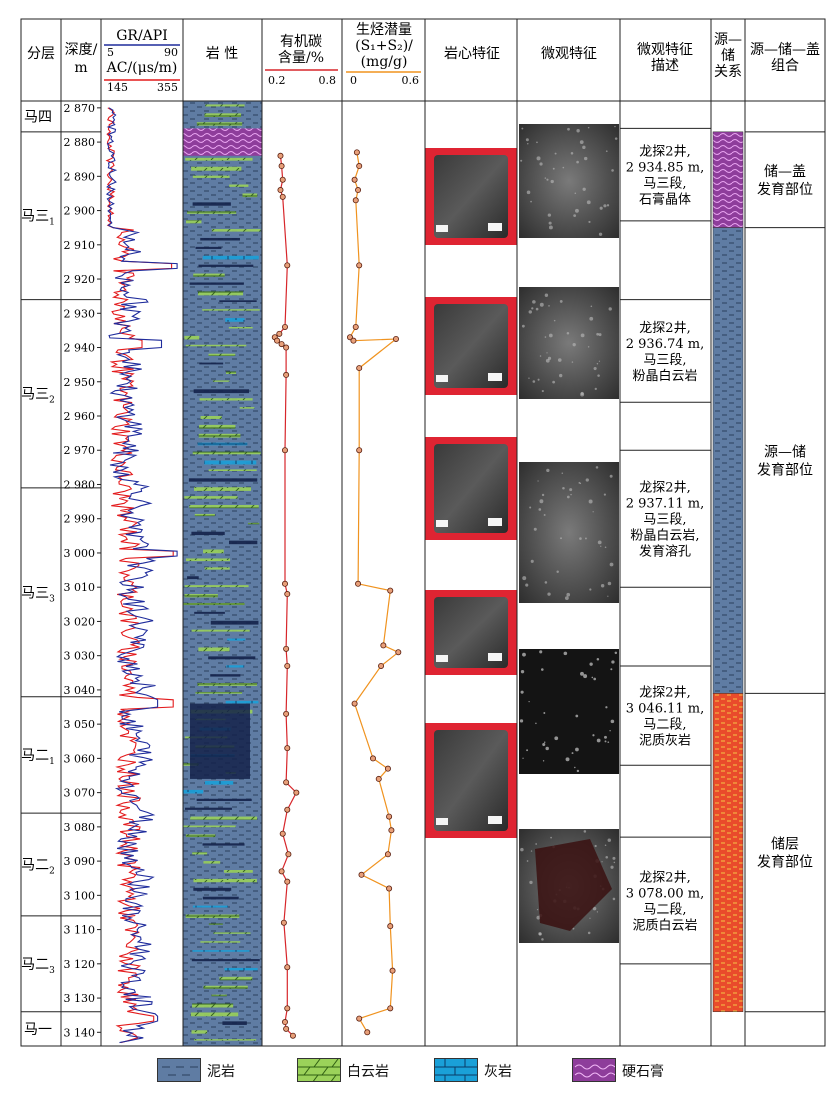 The image size is (840, 1097). I want to click on depth-tick-label: 3 120, so click(80, 964).